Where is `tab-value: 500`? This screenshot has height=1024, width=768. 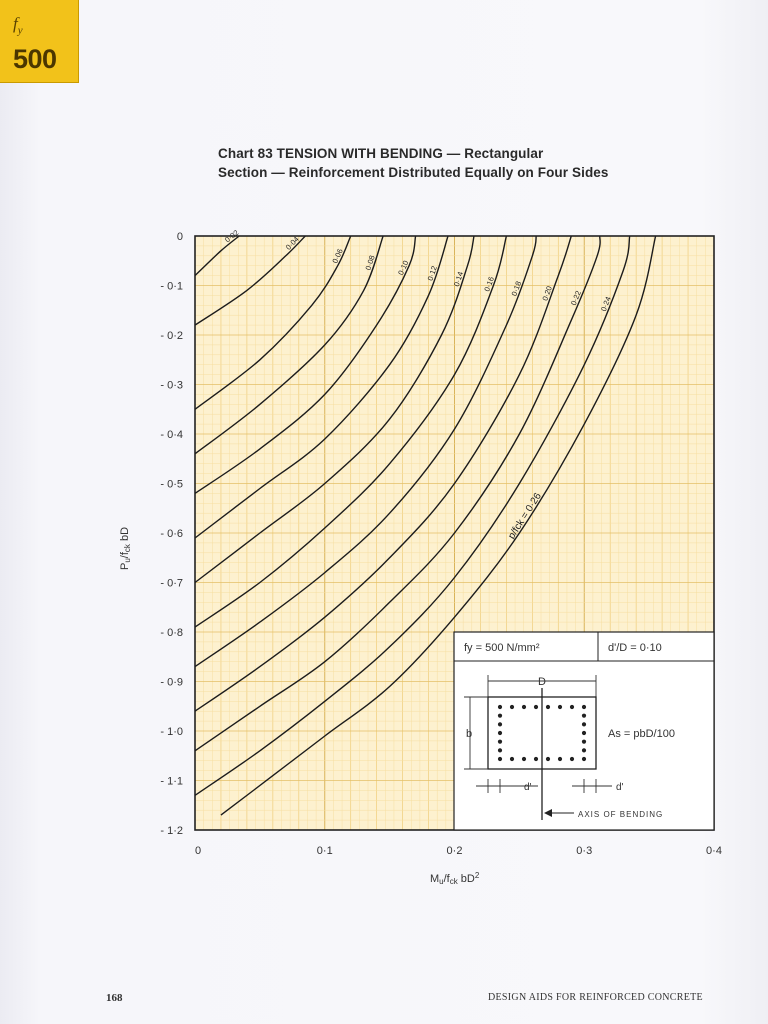 tab-value: 500 is located at coordinates (35, 59).